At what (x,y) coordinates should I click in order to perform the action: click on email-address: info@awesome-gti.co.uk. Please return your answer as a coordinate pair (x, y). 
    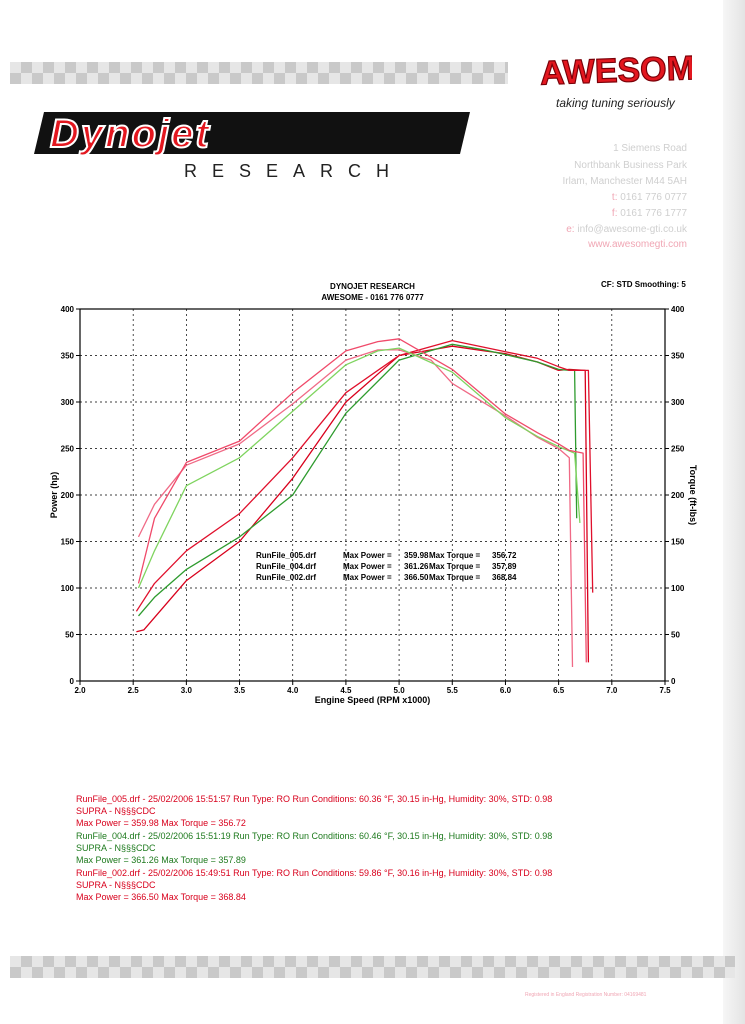
    Looking at the image, I should click on (632, 229).